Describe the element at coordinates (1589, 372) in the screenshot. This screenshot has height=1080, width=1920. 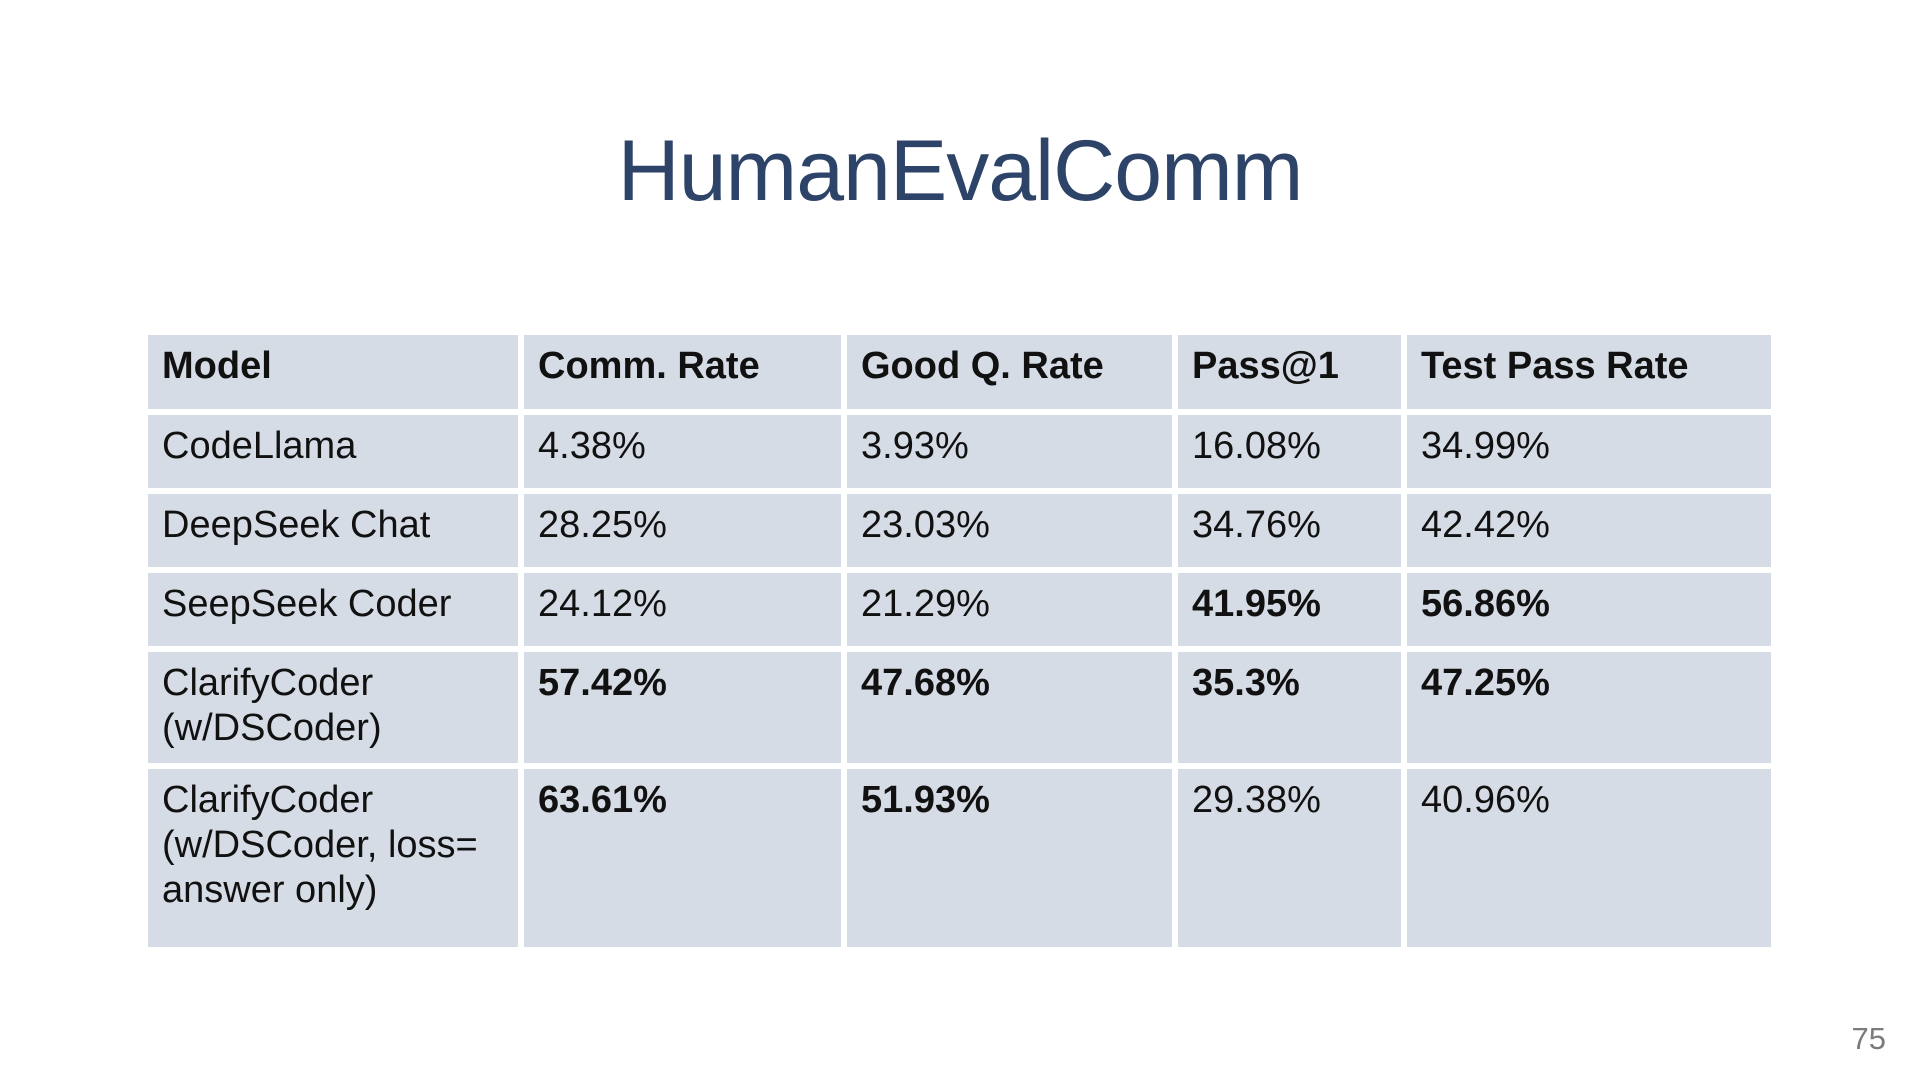
I see `header-cell-test-pass-rate: Test Pass Rate` at that location.